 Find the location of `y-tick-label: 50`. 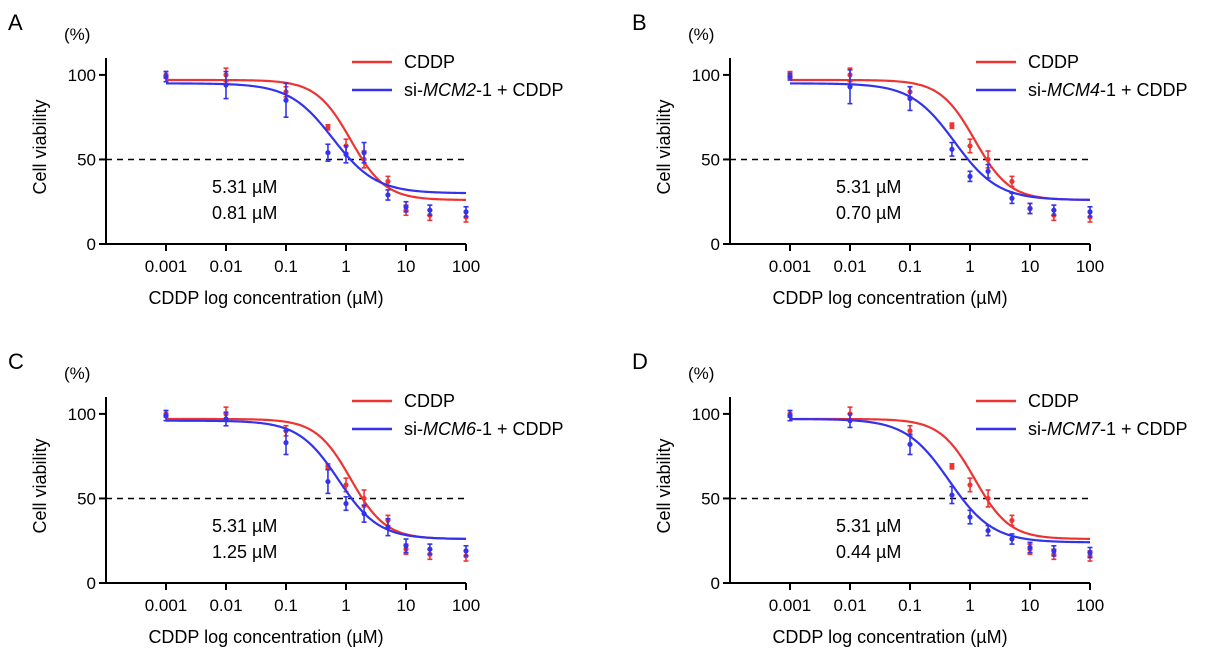

y-tick-label: 50 is located at coordinates (86, 498).